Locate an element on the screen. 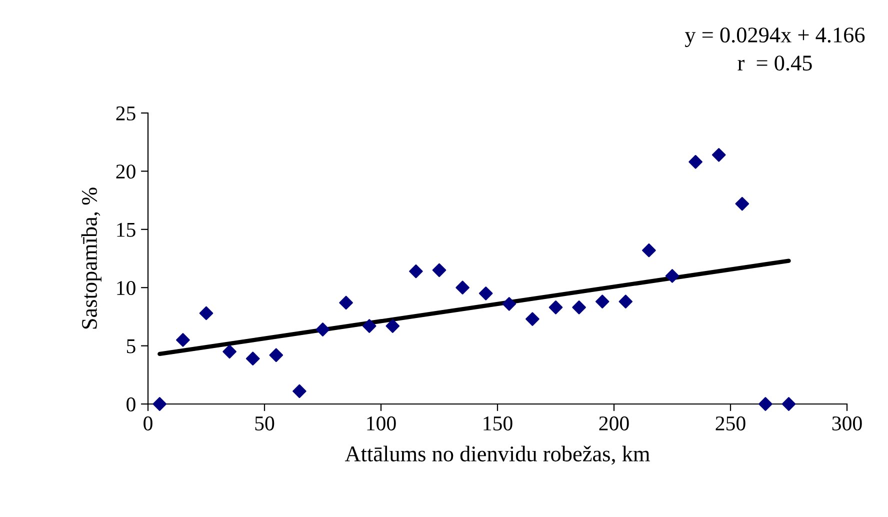 Image resolution: width=888 pixels, height=517 pixels. text: r = 0.45 is located at coordinates (775, 63).